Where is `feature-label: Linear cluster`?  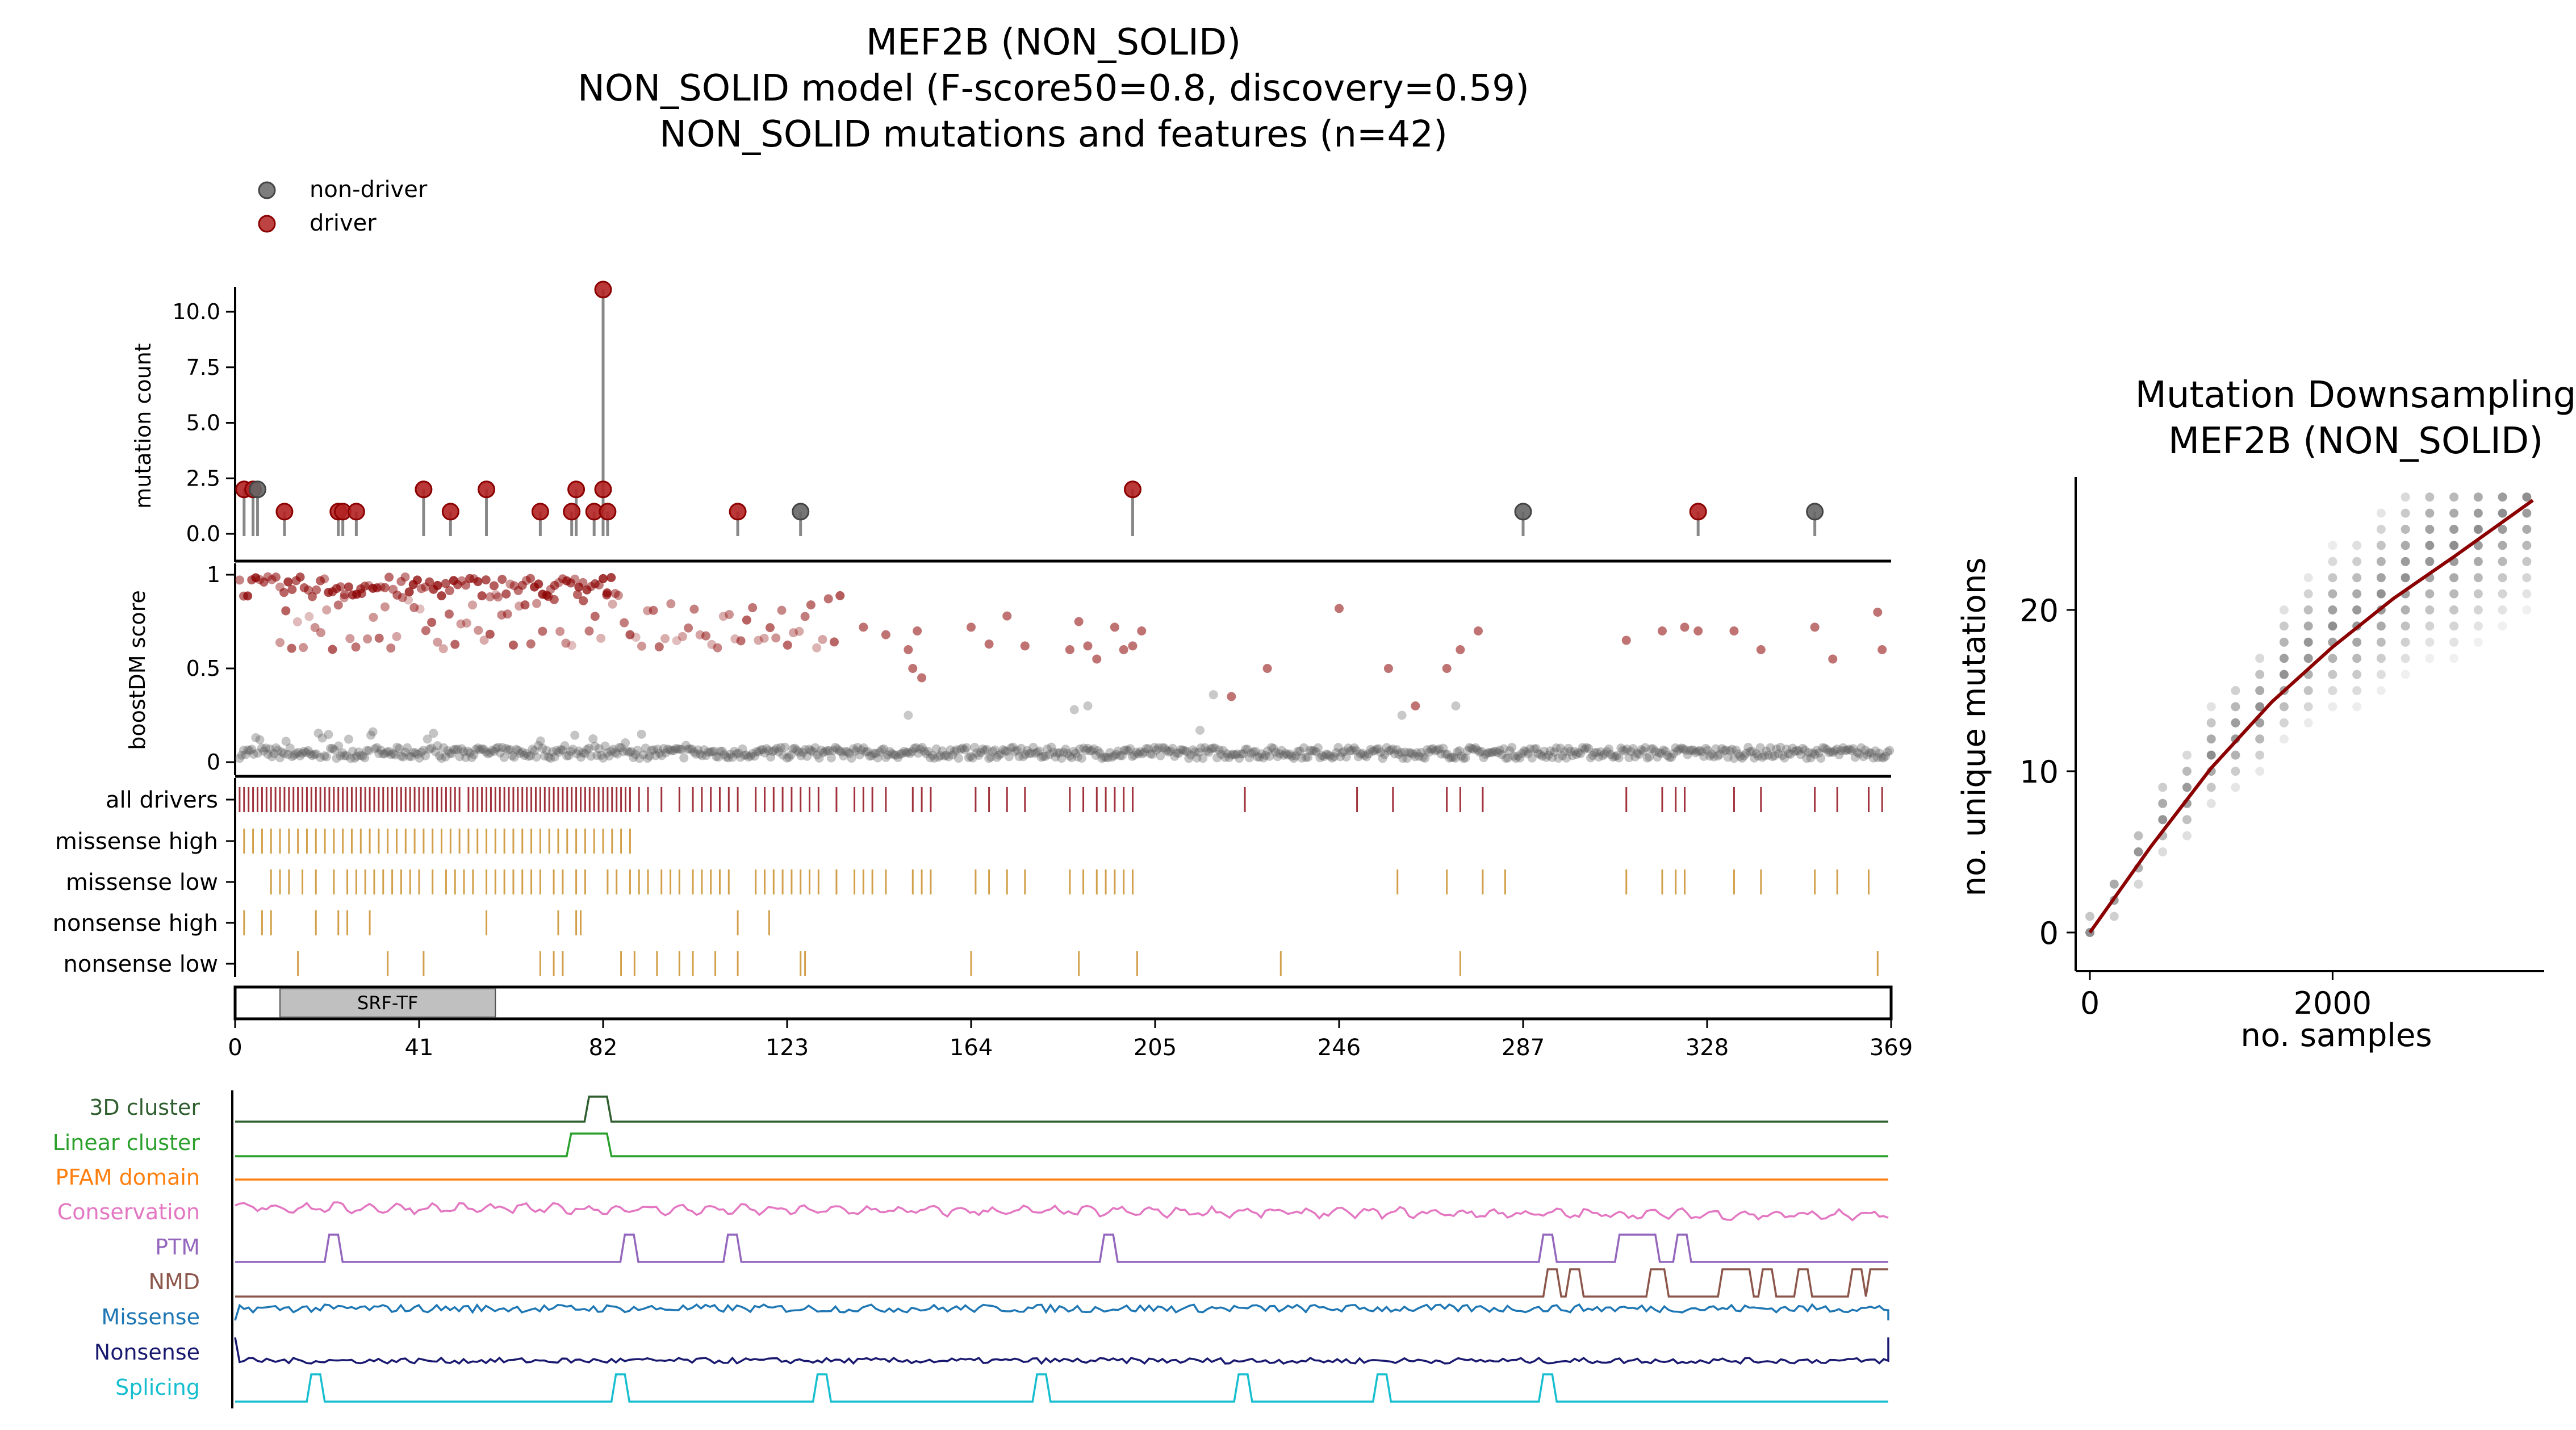
feature-label: Linear cluster is located at coordinates (126, 1142).